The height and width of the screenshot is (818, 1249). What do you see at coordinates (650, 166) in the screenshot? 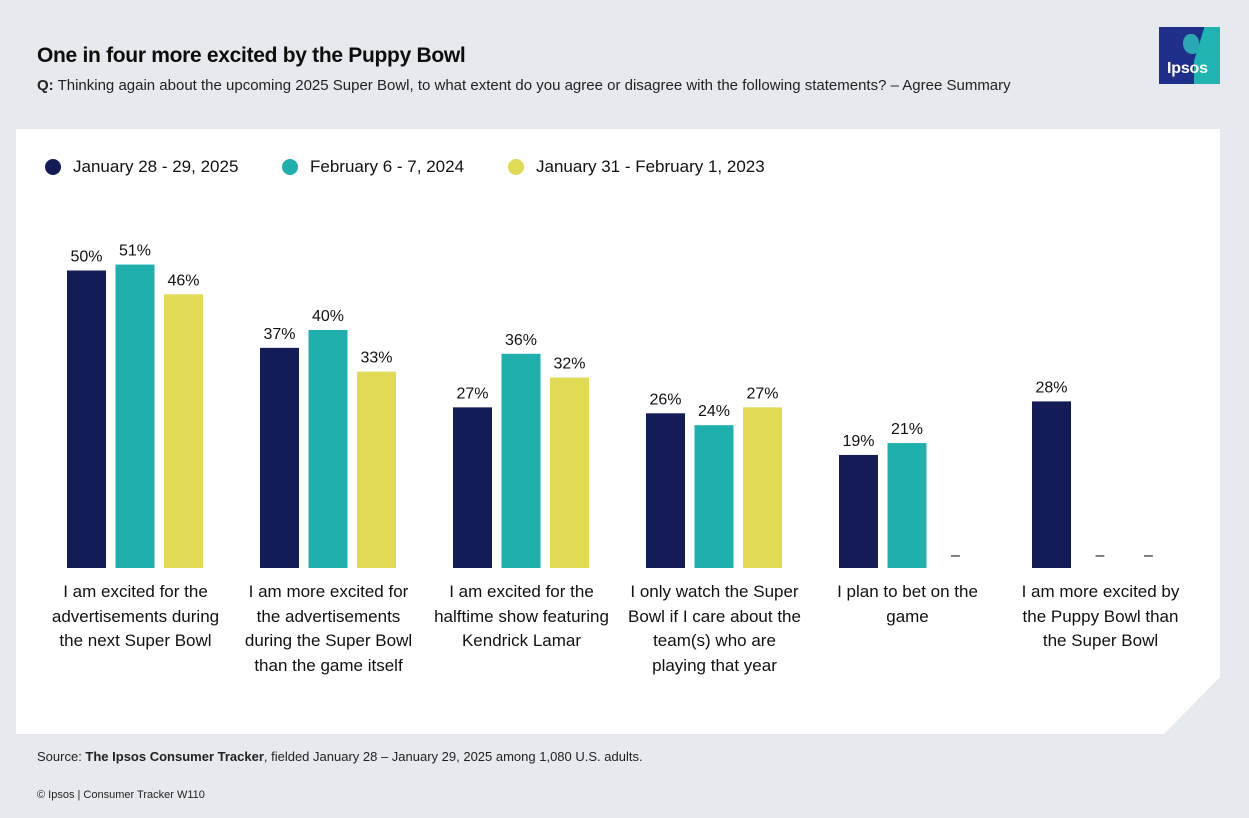
I see `legend-label-2023: January 31 - February 1, 2023` at bounding box center [650, 166].